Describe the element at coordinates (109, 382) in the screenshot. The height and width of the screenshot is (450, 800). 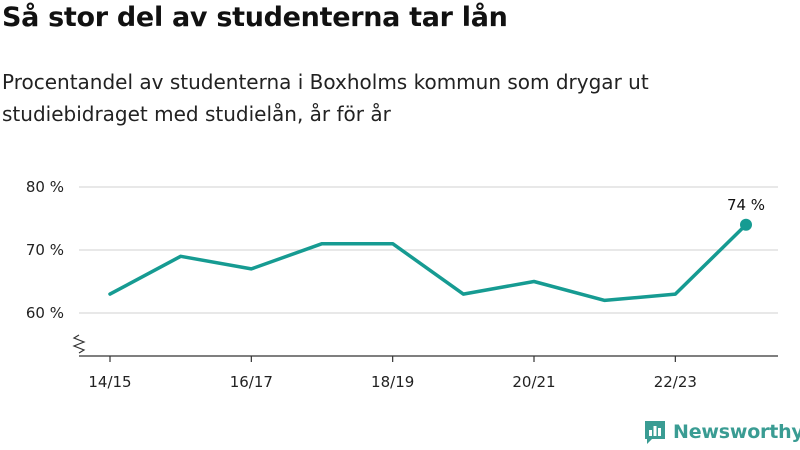
I see `x-tick-label-14/15: 14/15` at that location.